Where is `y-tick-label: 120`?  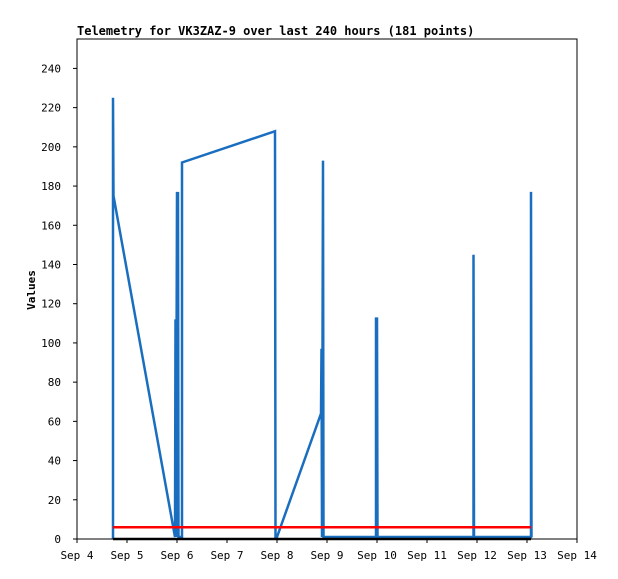 y-tick-label: 120 is located at coordinates (51, 304).